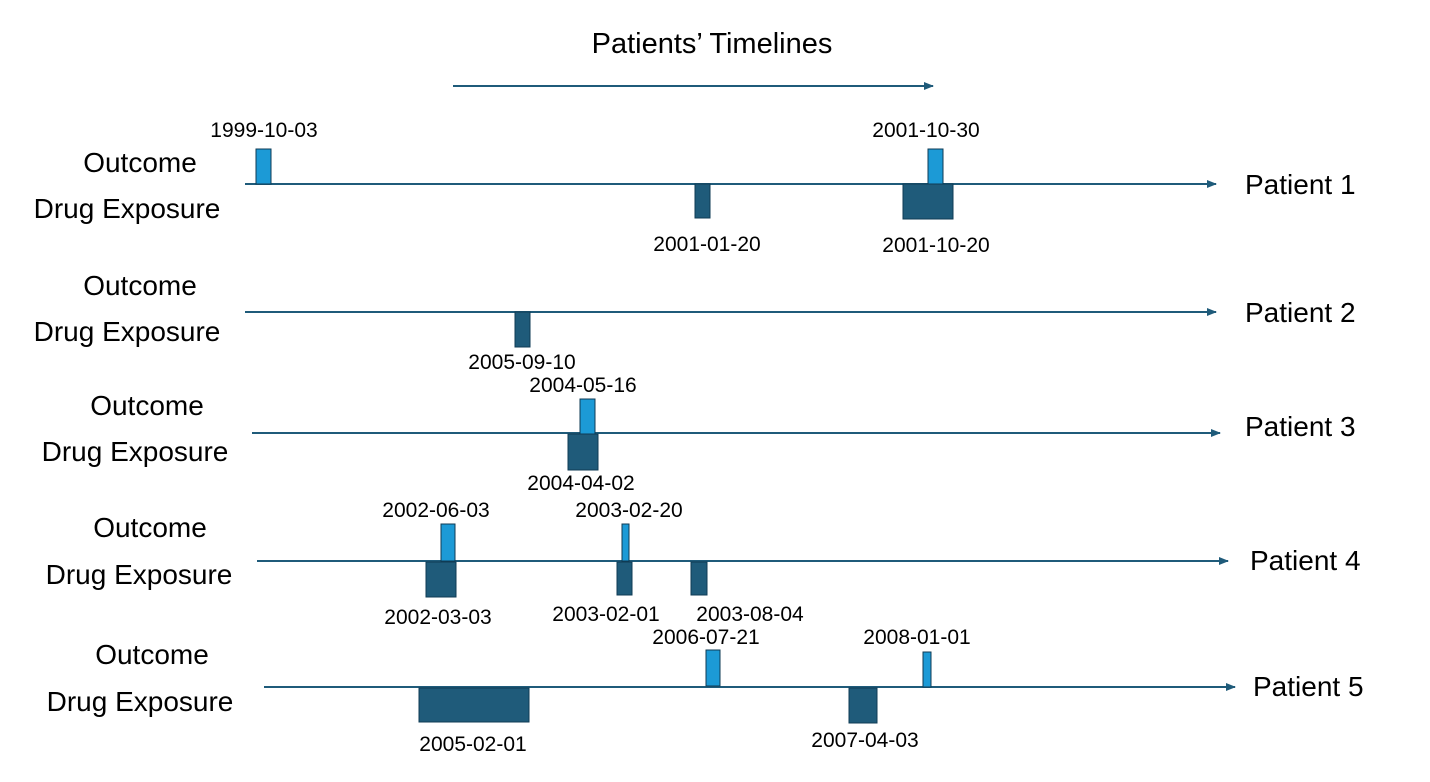  What do you see at coordinates (864, 740) in the screenshot?
I see `drug-date-label: 2007-04-03` at bounding box center [864, 740].